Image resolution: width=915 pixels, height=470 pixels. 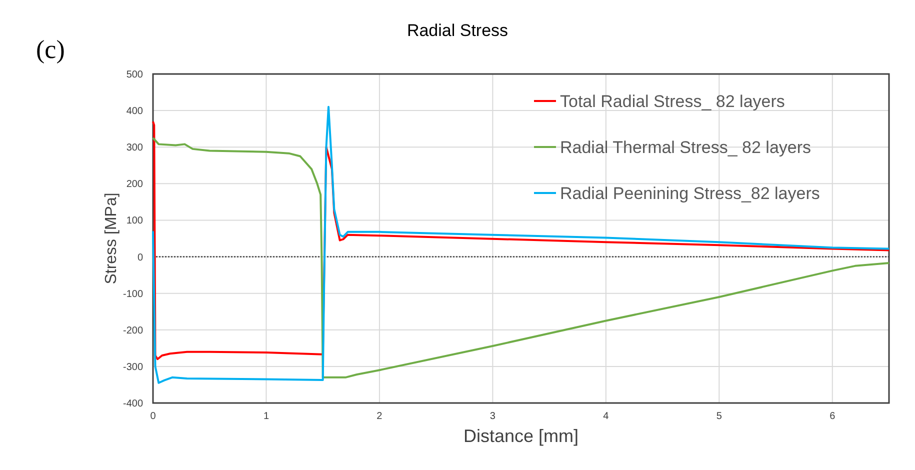 I want to click on y-tick-label: 300, so click(x=135, y=148).